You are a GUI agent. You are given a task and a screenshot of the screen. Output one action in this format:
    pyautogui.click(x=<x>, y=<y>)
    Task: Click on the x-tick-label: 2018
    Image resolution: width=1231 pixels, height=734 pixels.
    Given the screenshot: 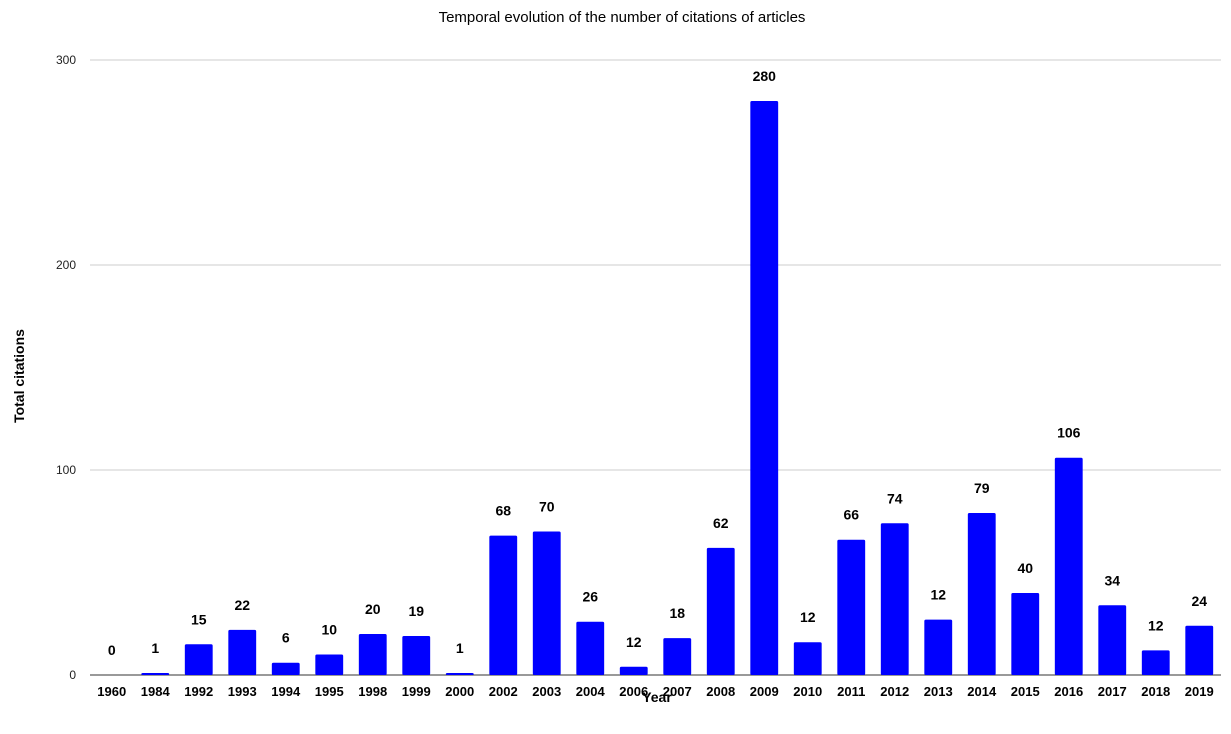 What is the action you would take?
    pyautogui.click(x=1155, y=691)
    